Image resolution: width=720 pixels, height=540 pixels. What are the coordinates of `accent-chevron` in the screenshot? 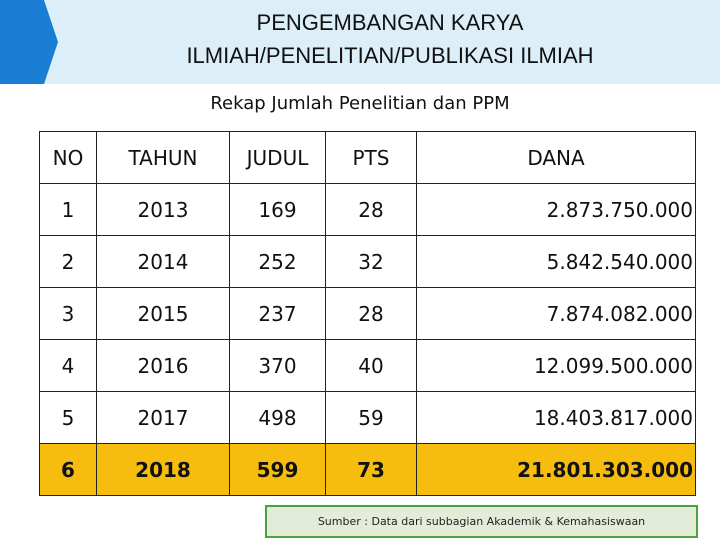 It's located at (29, 42).